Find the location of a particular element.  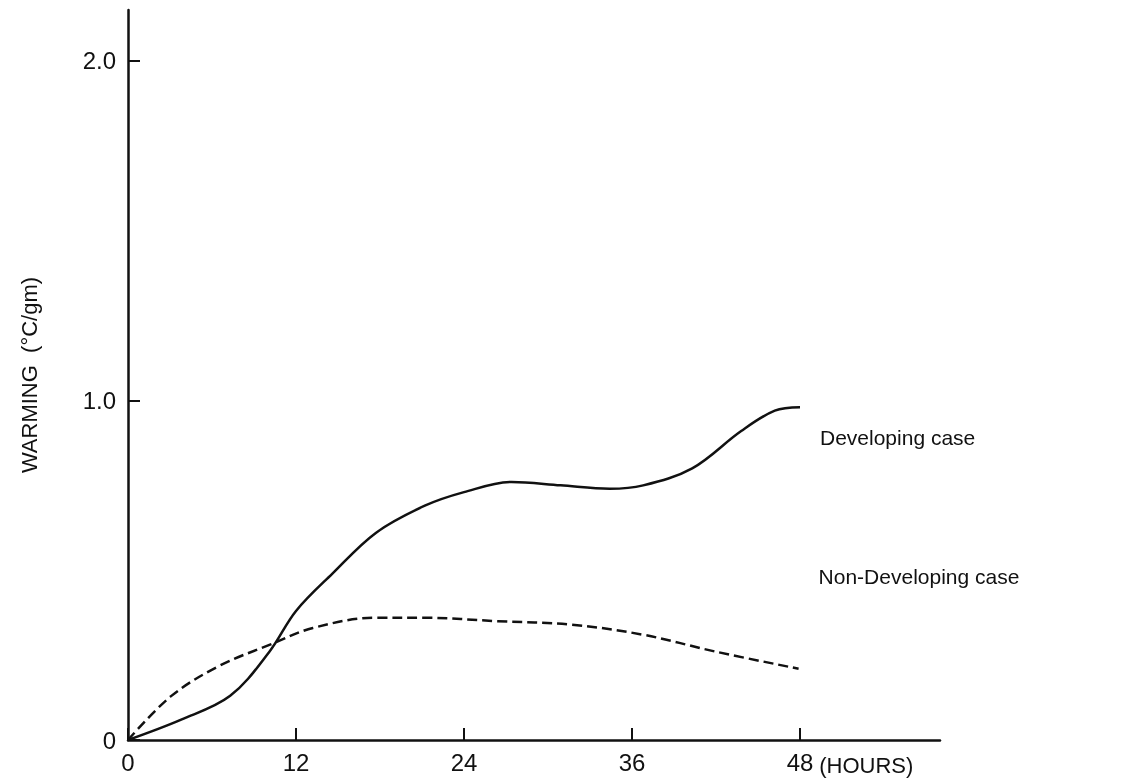

y-tick-label: 0 is located at coordinates (109, 740).